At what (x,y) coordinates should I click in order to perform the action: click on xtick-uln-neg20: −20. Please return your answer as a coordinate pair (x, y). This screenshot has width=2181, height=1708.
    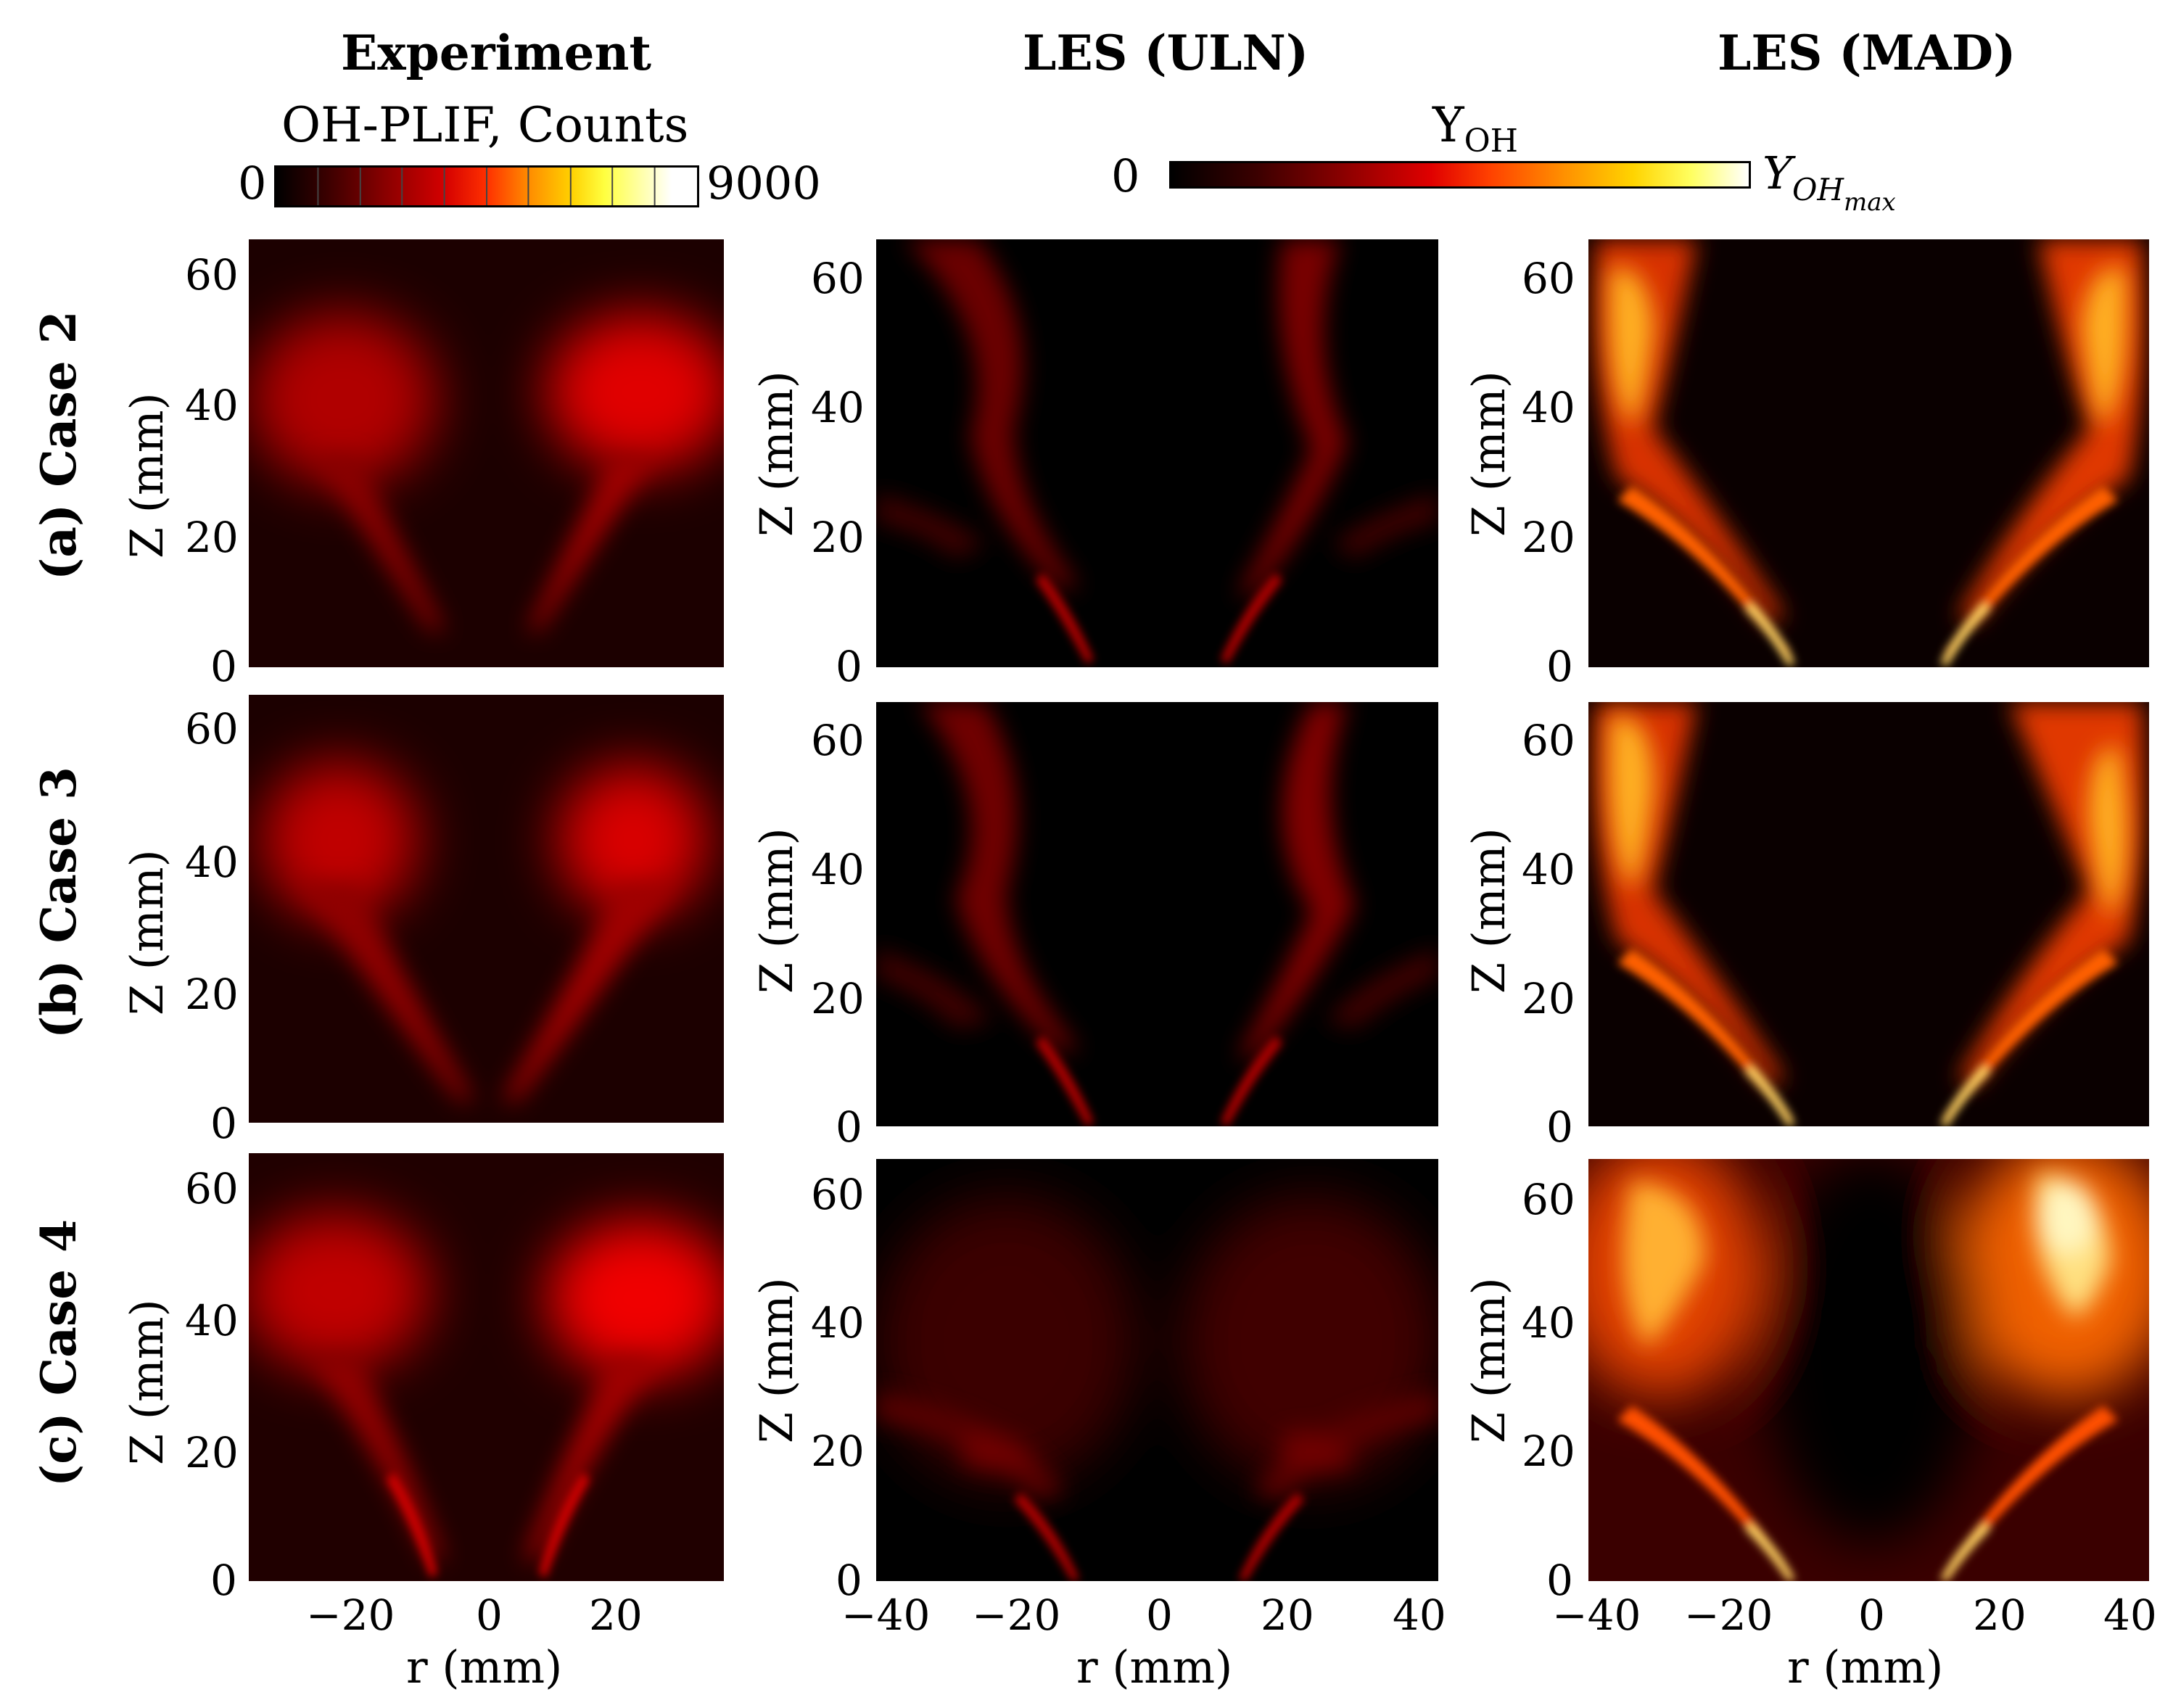
    Looking at the image, I should click on (1016, 1615).